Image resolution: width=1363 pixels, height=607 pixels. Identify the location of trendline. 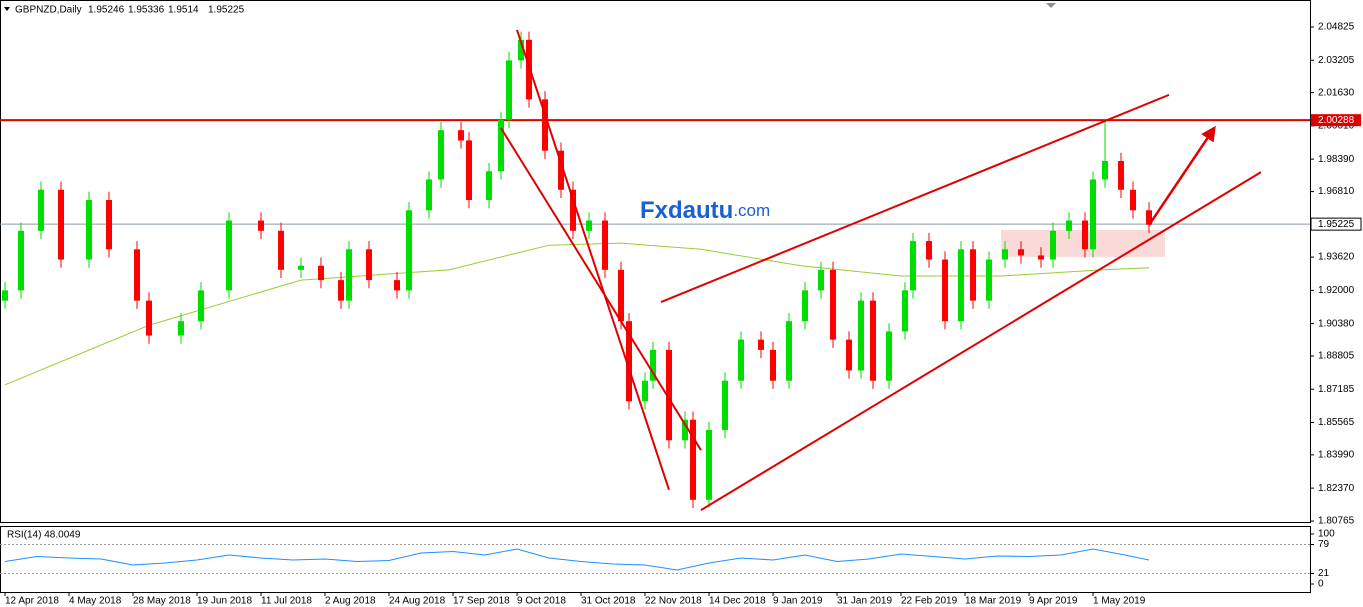
(593, 260).